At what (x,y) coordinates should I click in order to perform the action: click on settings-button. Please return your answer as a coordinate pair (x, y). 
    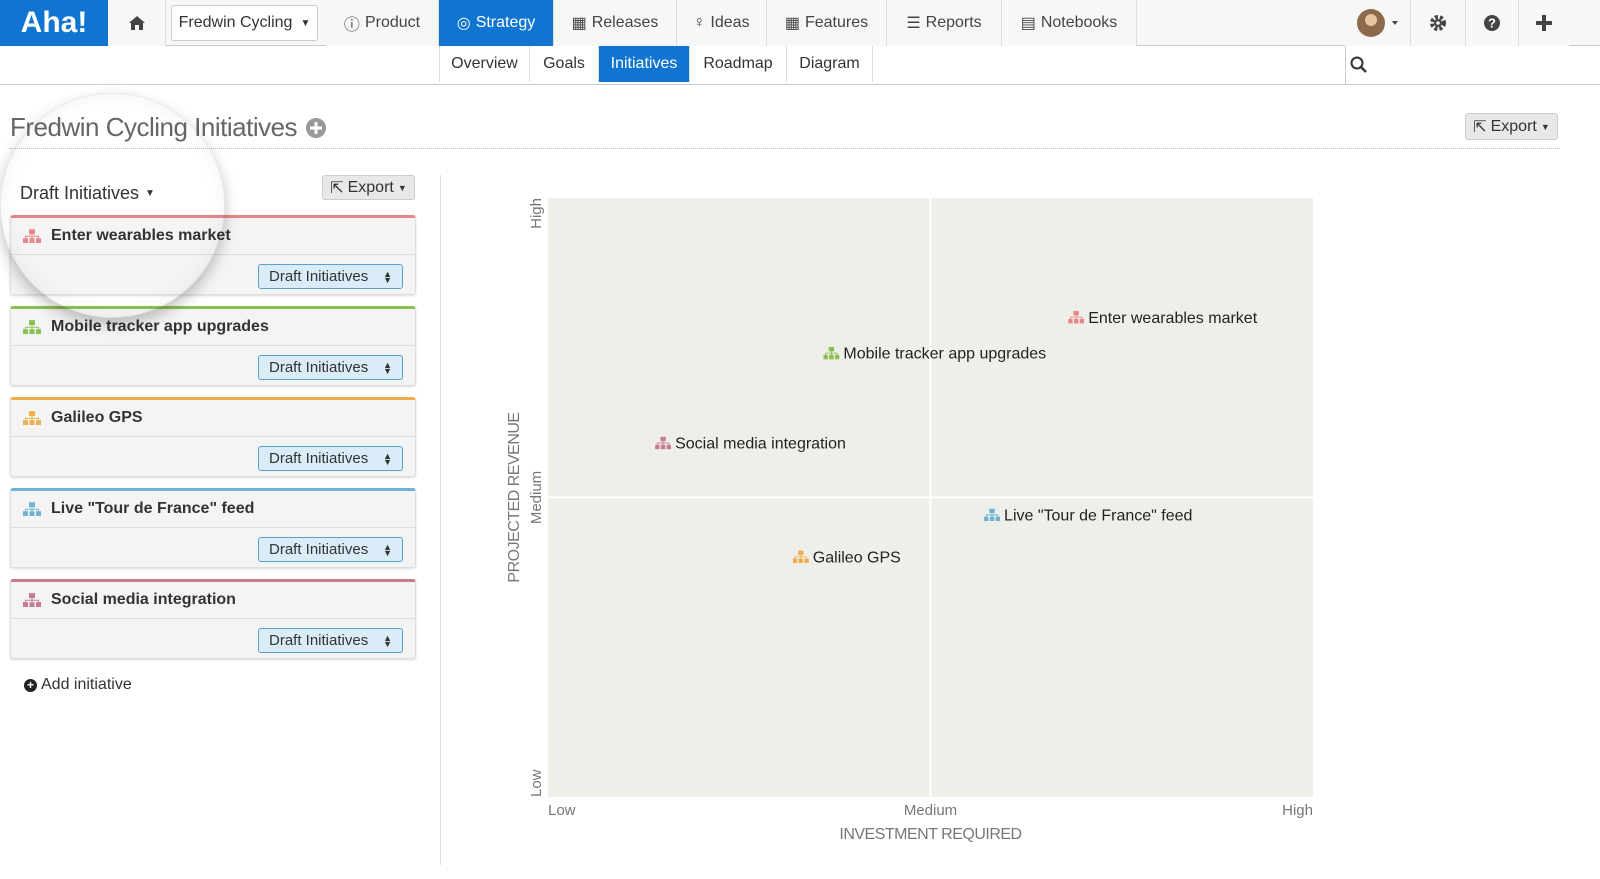
    Looking at the image, I should click on (1438, 23).